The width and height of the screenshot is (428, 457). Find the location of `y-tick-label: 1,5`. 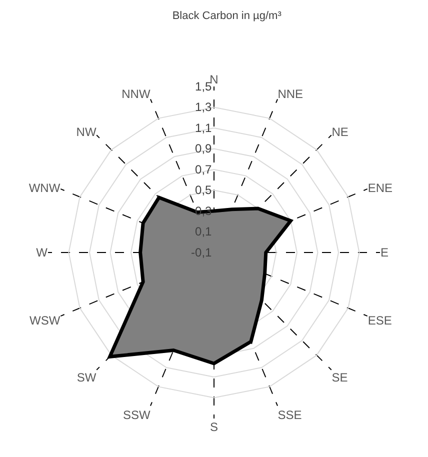

y-tick-label: 1,5 is located at coordinates (203, 86).